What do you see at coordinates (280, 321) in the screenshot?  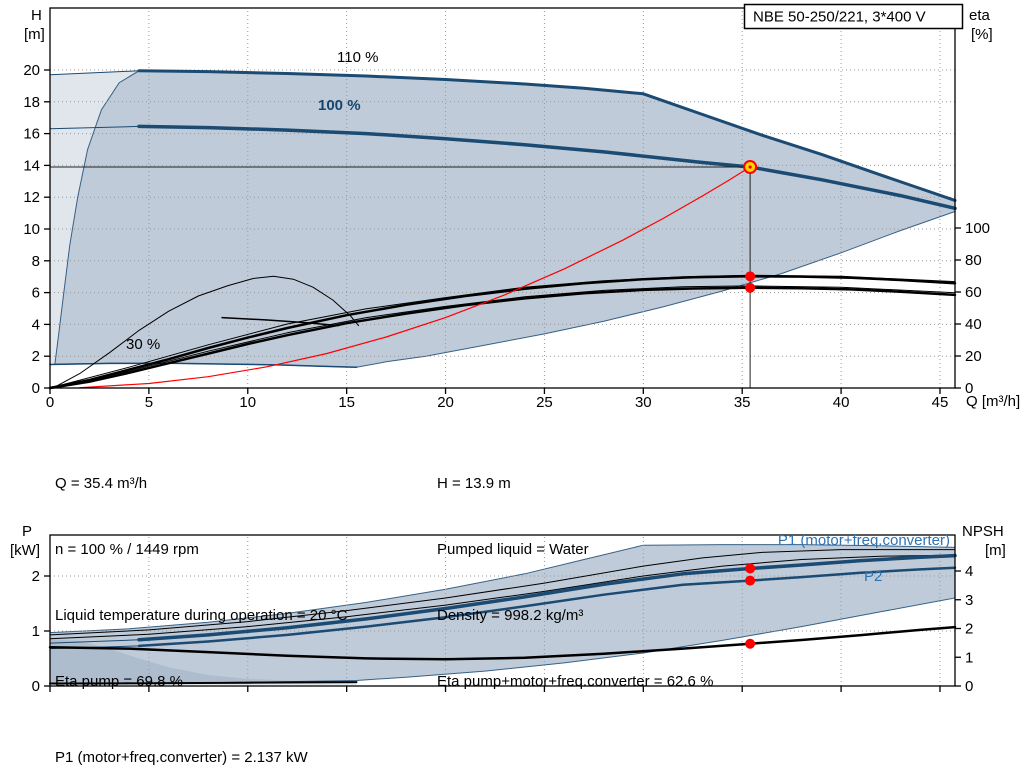 I see `eta-arc-30-seg` at bounding box center [280, 321].